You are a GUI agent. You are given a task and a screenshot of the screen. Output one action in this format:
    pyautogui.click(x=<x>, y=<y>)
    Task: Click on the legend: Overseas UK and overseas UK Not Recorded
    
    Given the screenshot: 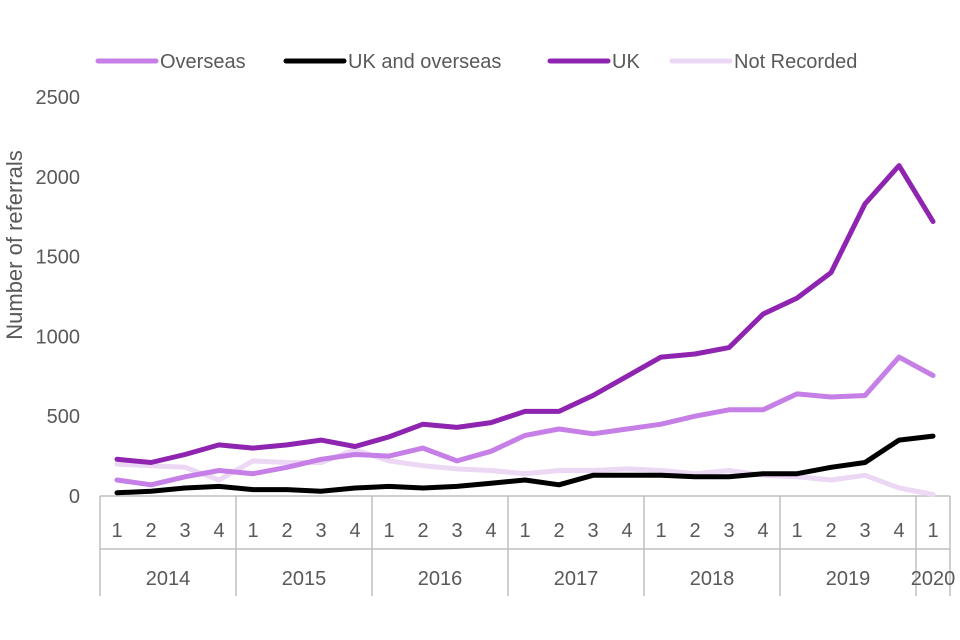 What is the action you would take?
    pyautogui.click(x=476, y=62)
    